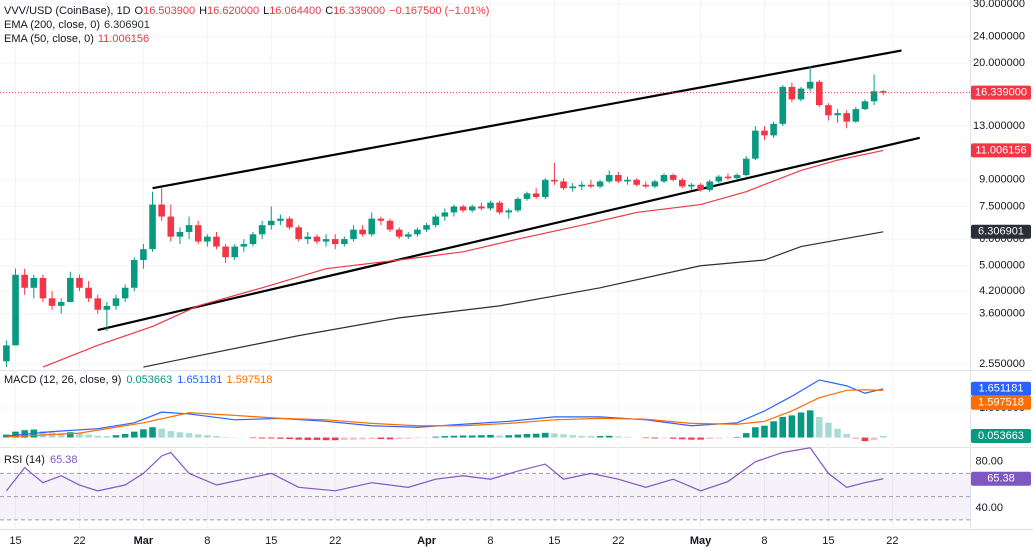 This screenshot has height=558, width=1033. What do you see at coordinates (1002, 206) in the screenshot?
I see `y-tick-label: 7.500000` at bounding box center [1002, 206].